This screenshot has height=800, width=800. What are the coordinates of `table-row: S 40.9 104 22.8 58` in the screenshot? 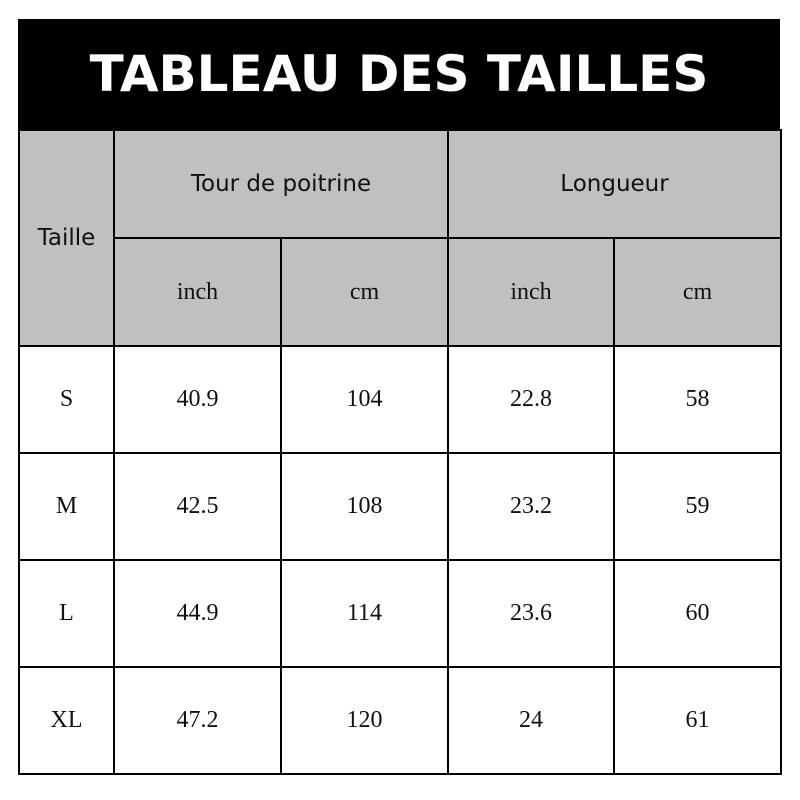 It's located at (400, 399).